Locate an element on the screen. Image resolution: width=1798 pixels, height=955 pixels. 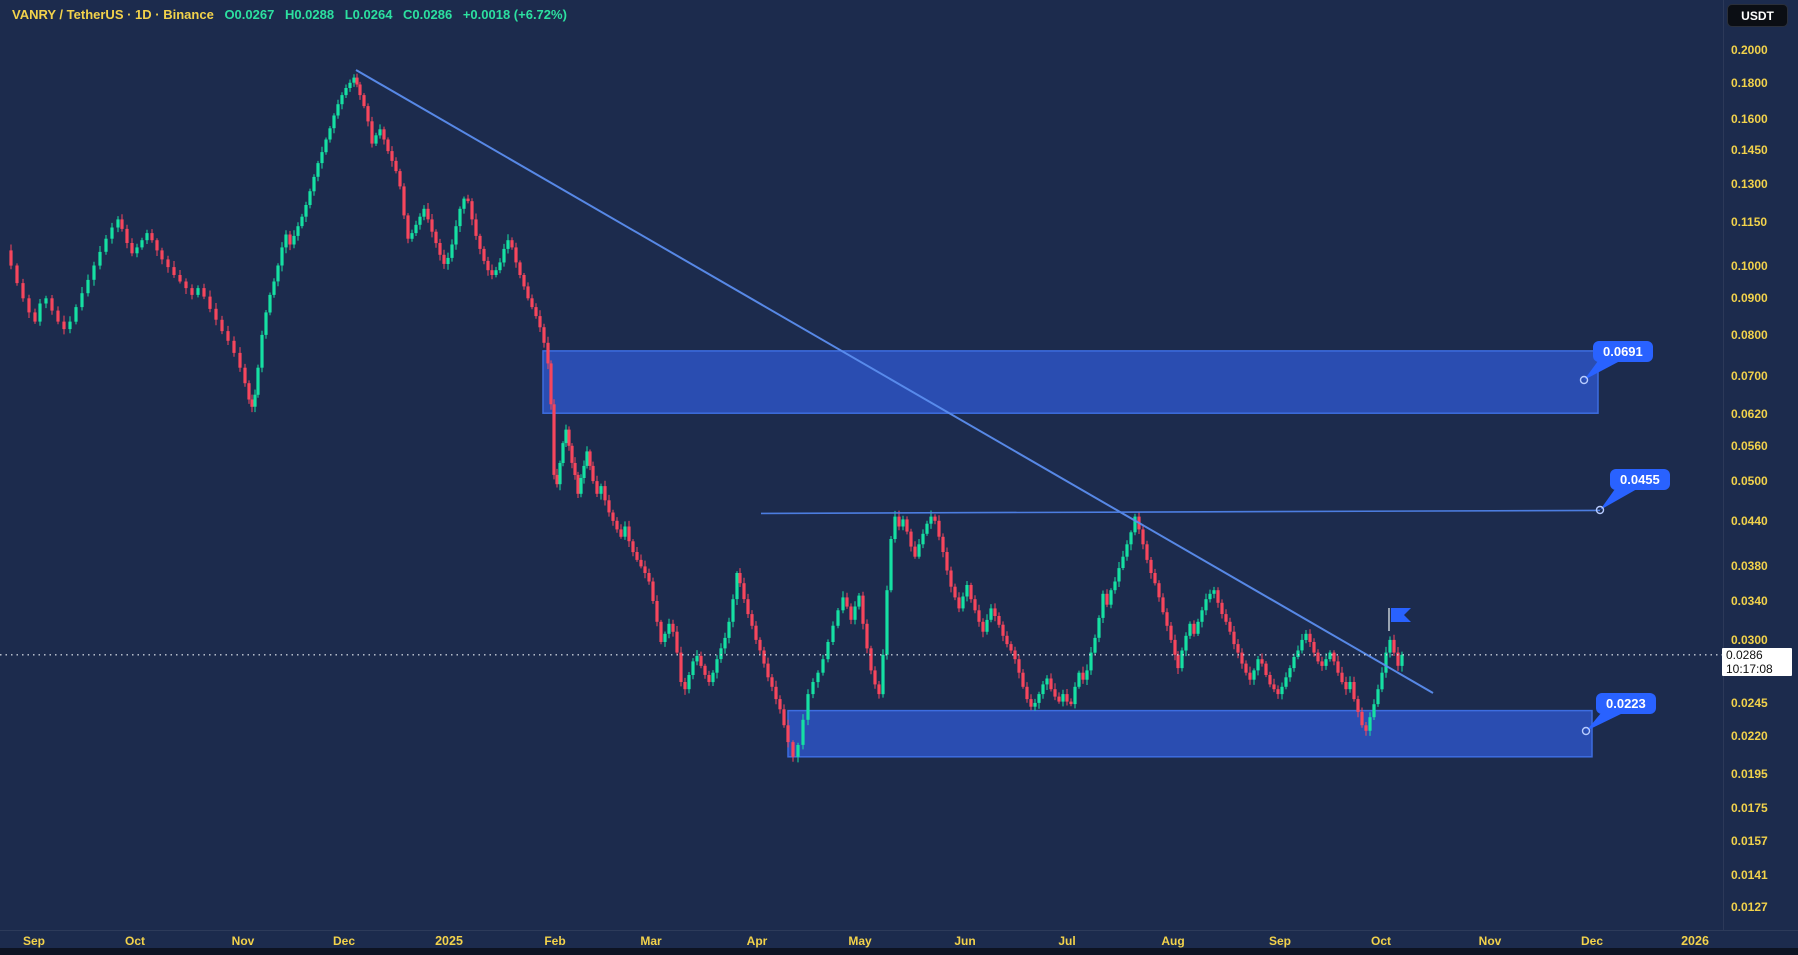
callout-tail is located at coordinates (1602, 370).